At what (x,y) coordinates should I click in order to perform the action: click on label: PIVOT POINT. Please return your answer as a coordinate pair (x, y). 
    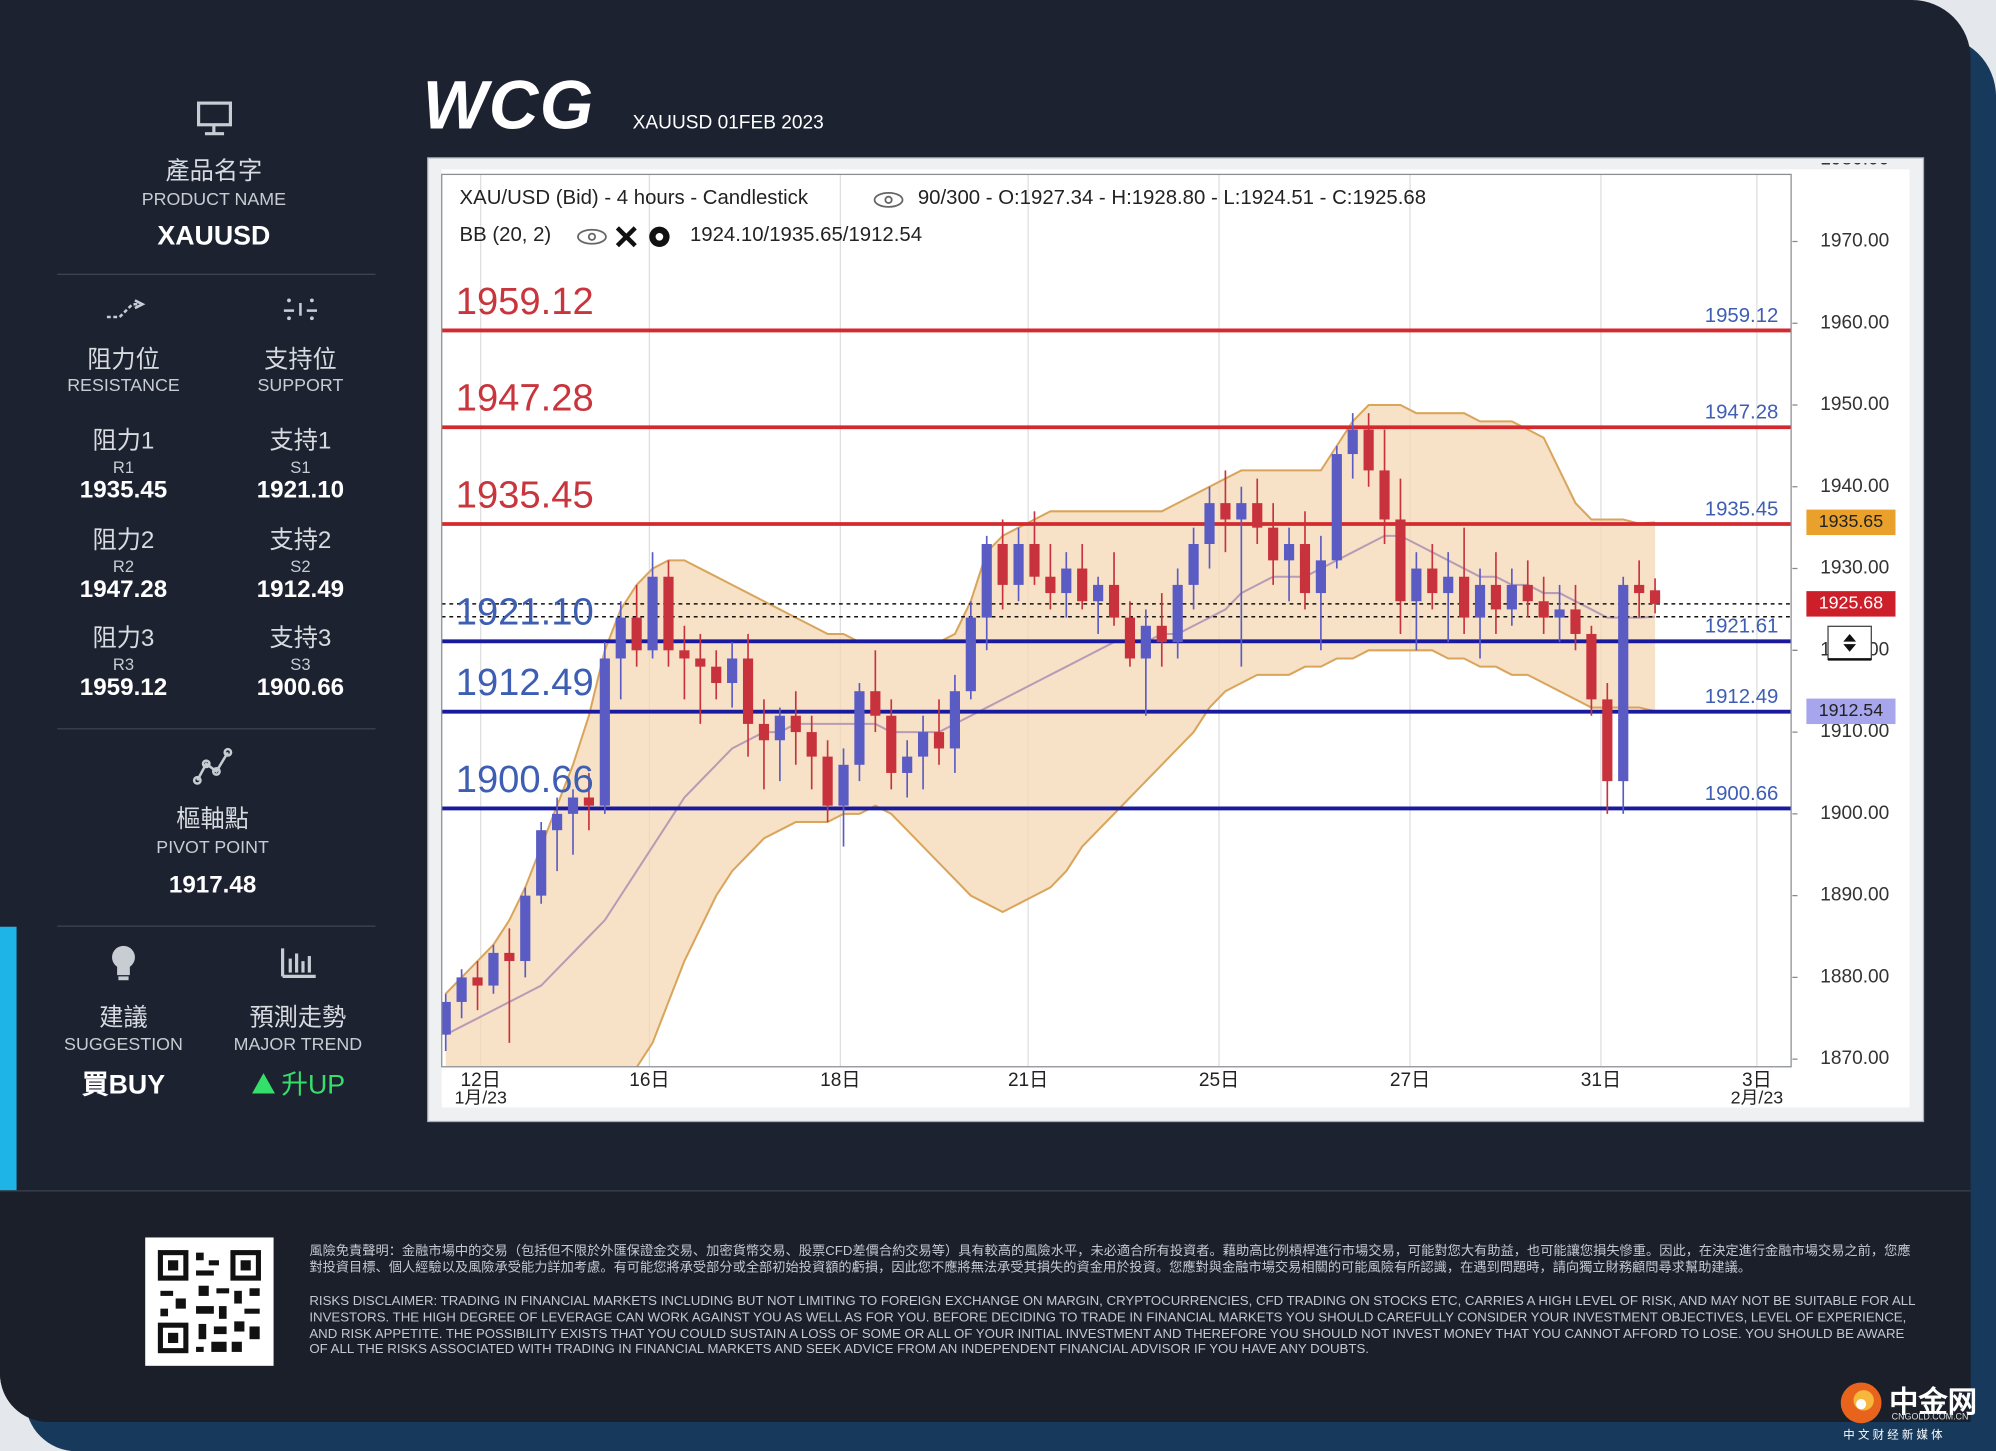
    Looking at the image, I should click on (212, 846).